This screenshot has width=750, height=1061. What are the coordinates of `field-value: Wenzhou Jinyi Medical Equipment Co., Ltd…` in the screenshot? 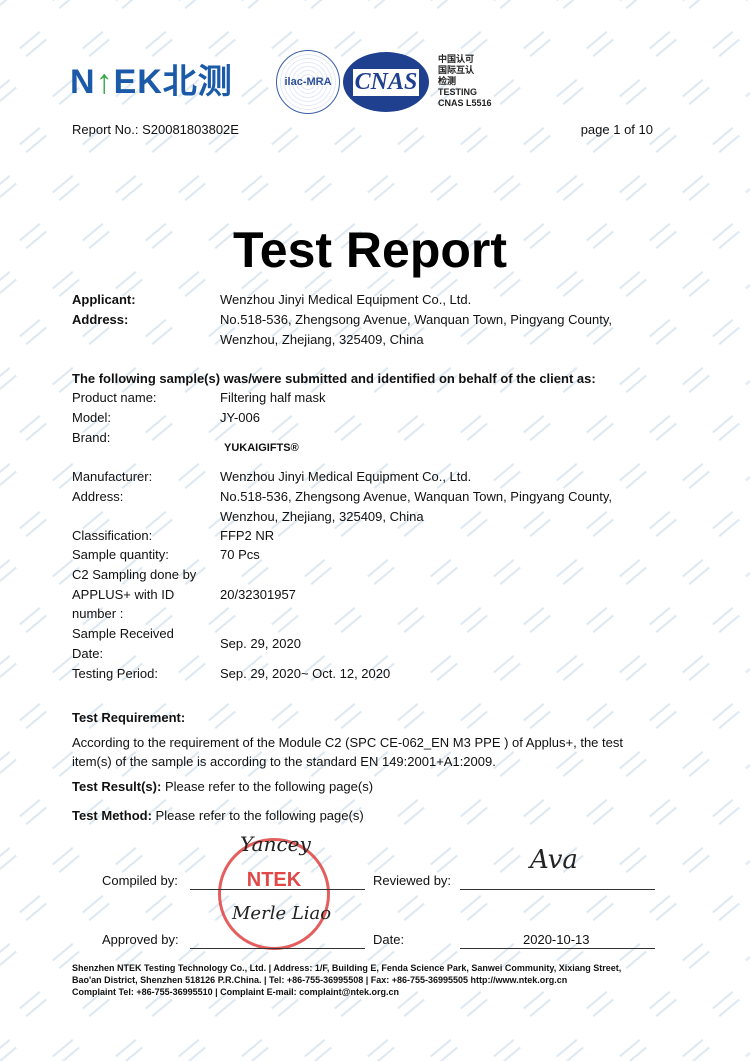 It's located at (346, 476).